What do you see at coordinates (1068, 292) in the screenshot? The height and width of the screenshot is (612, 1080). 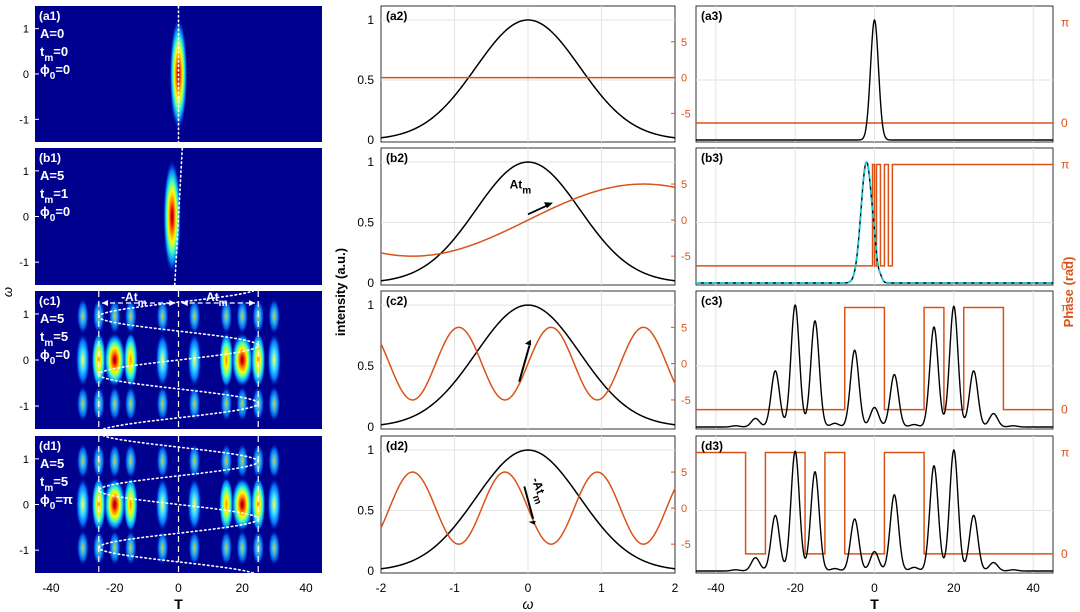 I see `y2-axis-label: Phase (rad)` at bounding box center [1068, 292].